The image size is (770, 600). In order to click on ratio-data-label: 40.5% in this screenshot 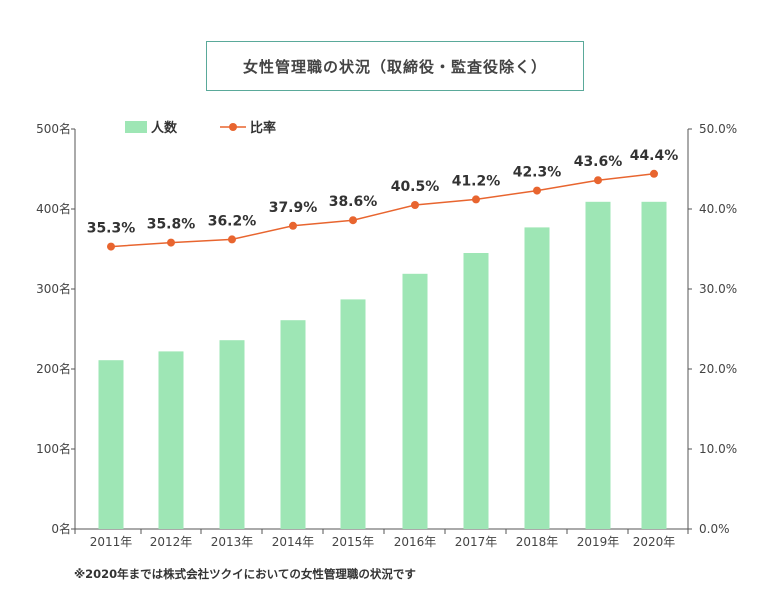, I will do `click(415, 187)`.